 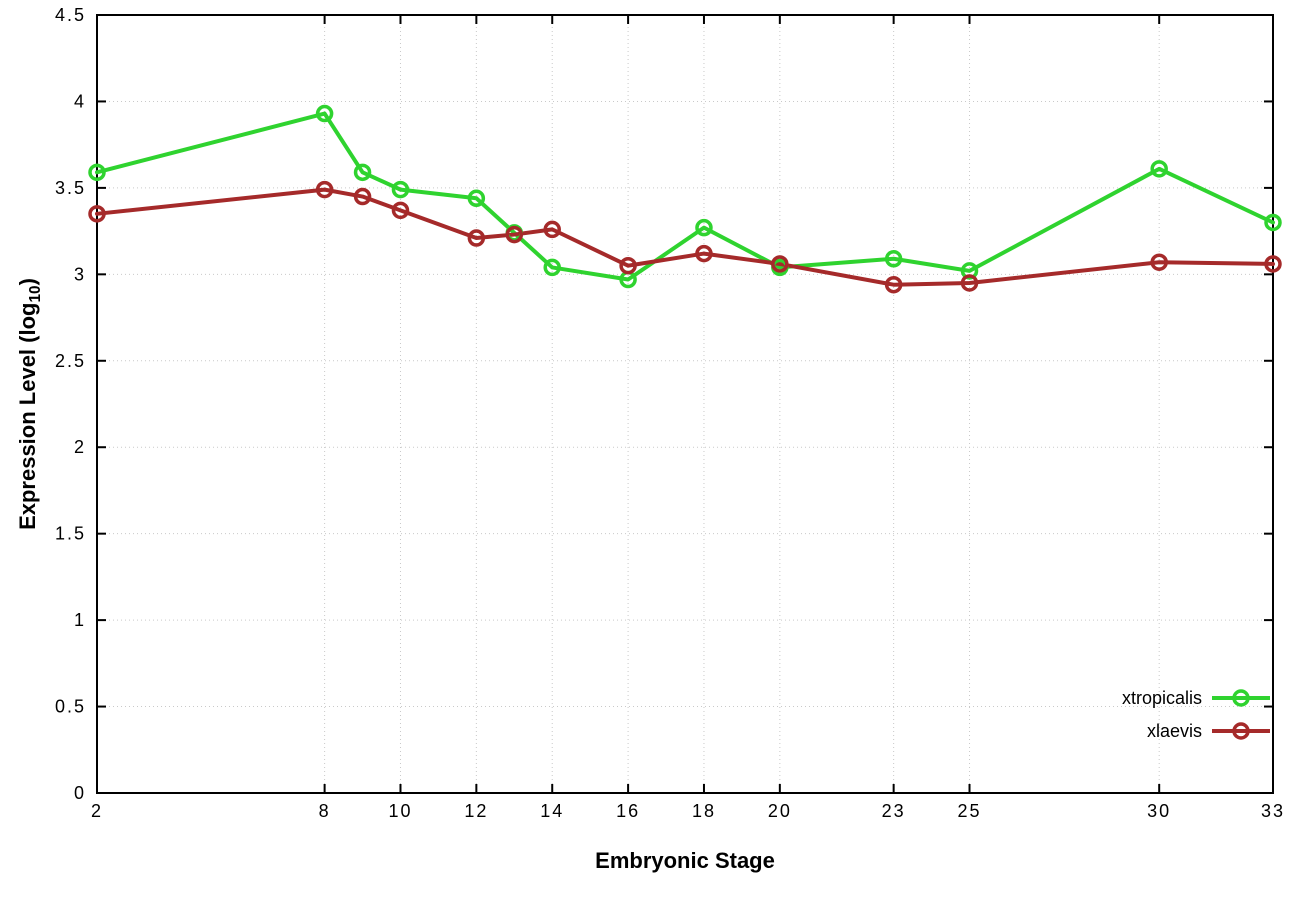 I want to click on y-tick-label: 4.5, so click(x=70, y=15).